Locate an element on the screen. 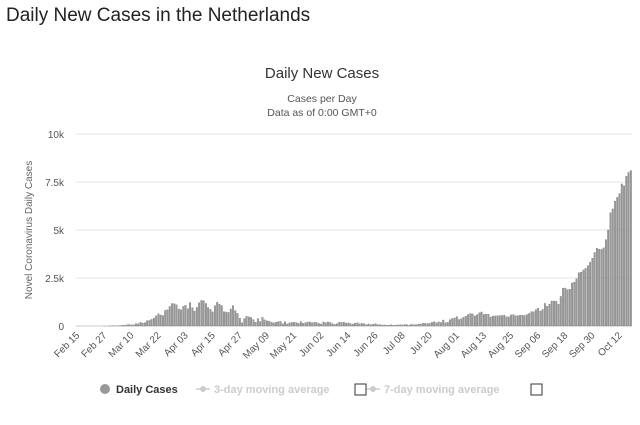  legend-item-daily-cases: Daily Cases is located at coordinates (147, 390).